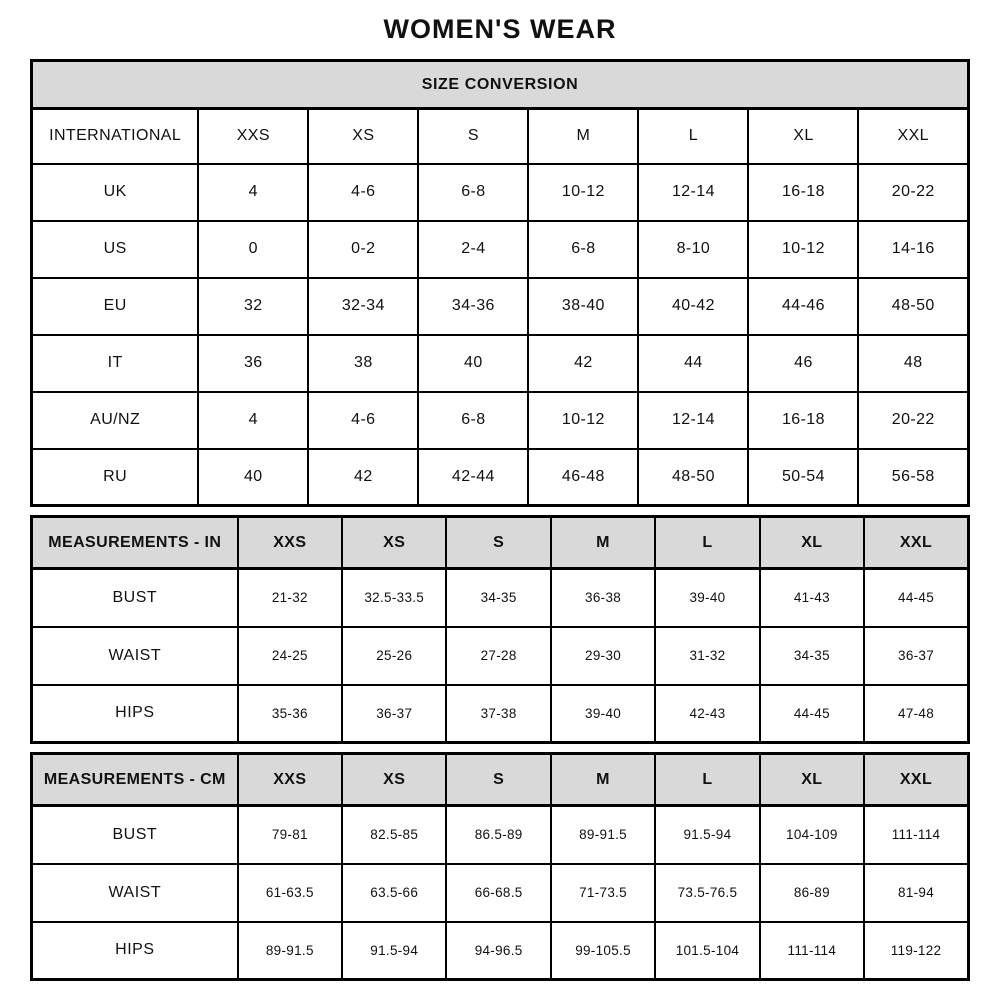  What do you see at coordinates (803, 306) in the screenshot?
I see `table-cell: 44-46` at bounding box center [803, 306].